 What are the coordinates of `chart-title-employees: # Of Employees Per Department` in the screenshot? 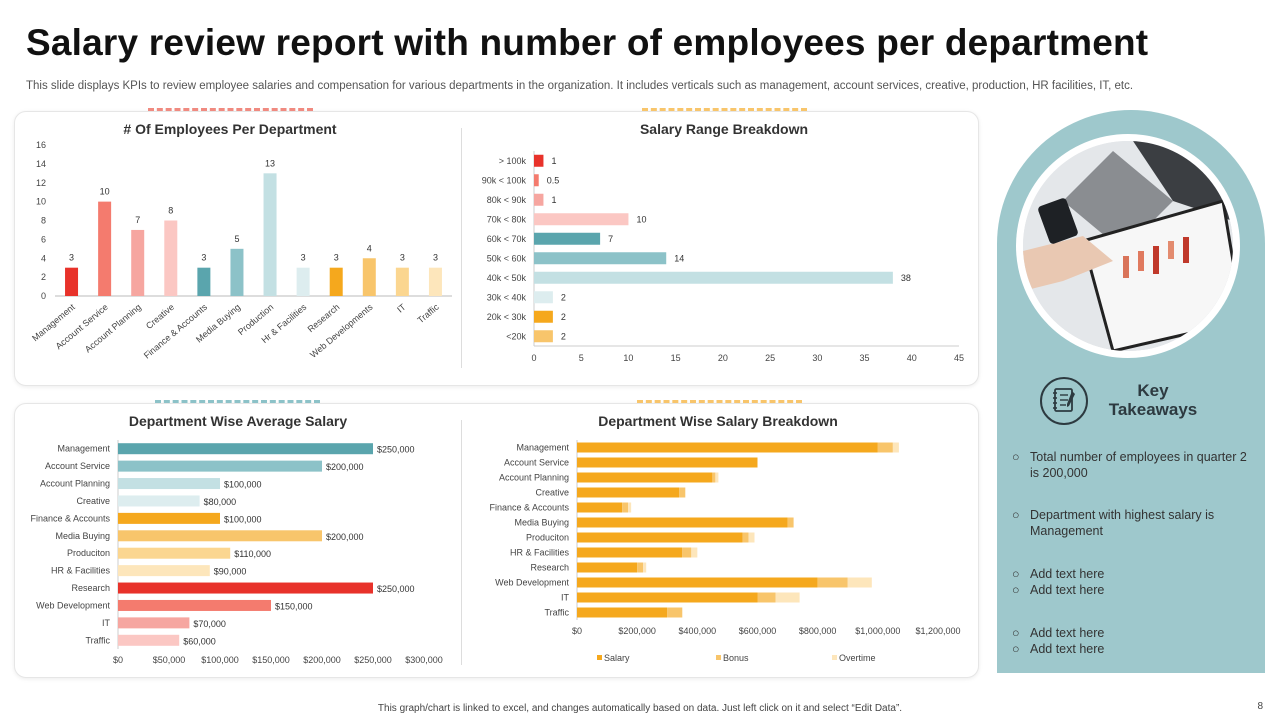 It's located at (230, 129).